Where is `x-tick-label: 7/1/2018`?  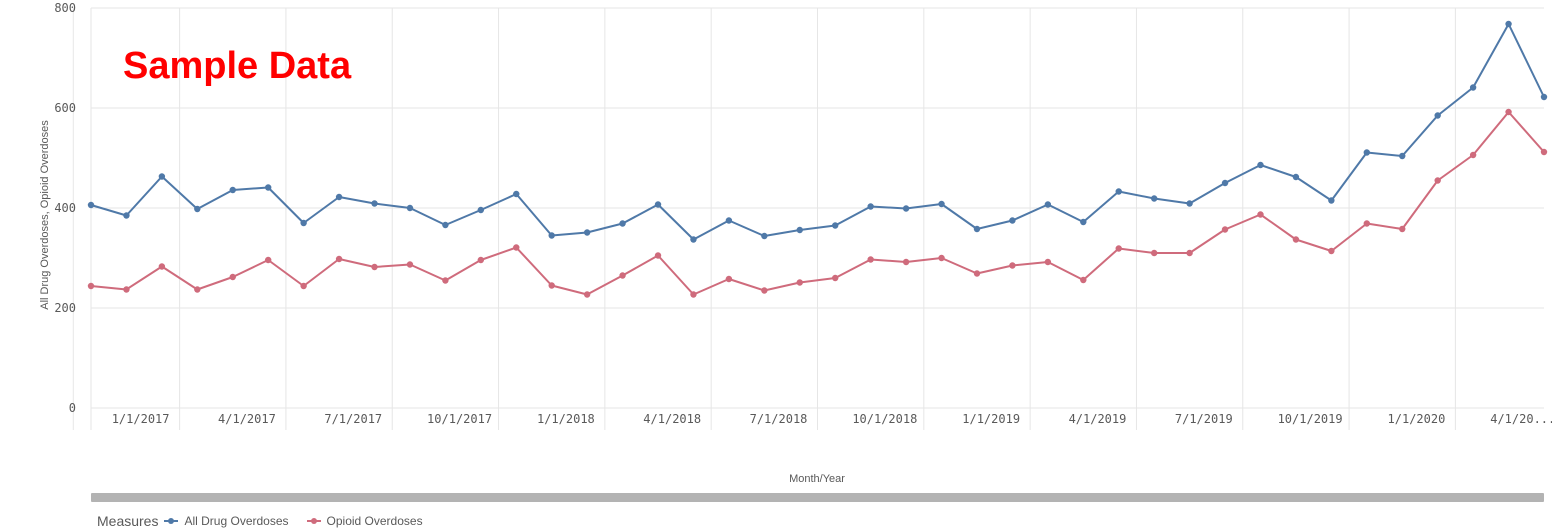 x-tick-label: 7/1/2018 is located at coordinates (779, 419).